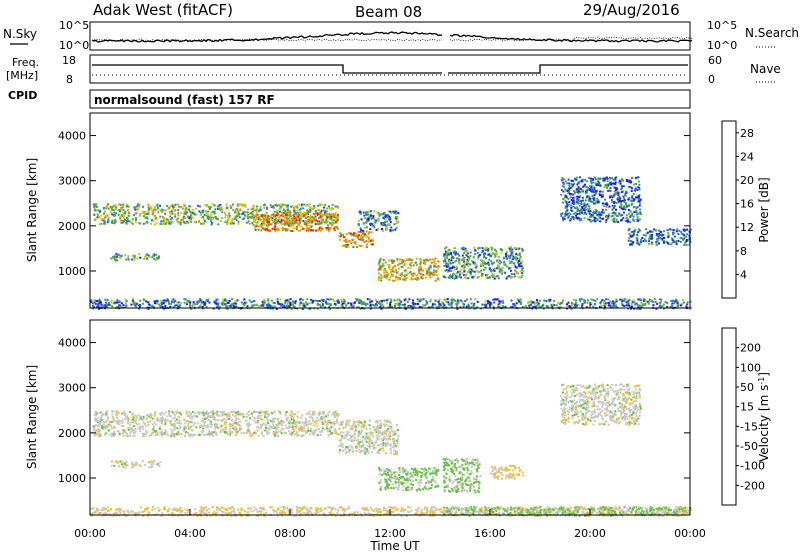 The height and width of the screenshot is (554, 800). Describe the element at coordinates (388, 12) in the screenshot. I see `beam-label: Beam 08` at that location.